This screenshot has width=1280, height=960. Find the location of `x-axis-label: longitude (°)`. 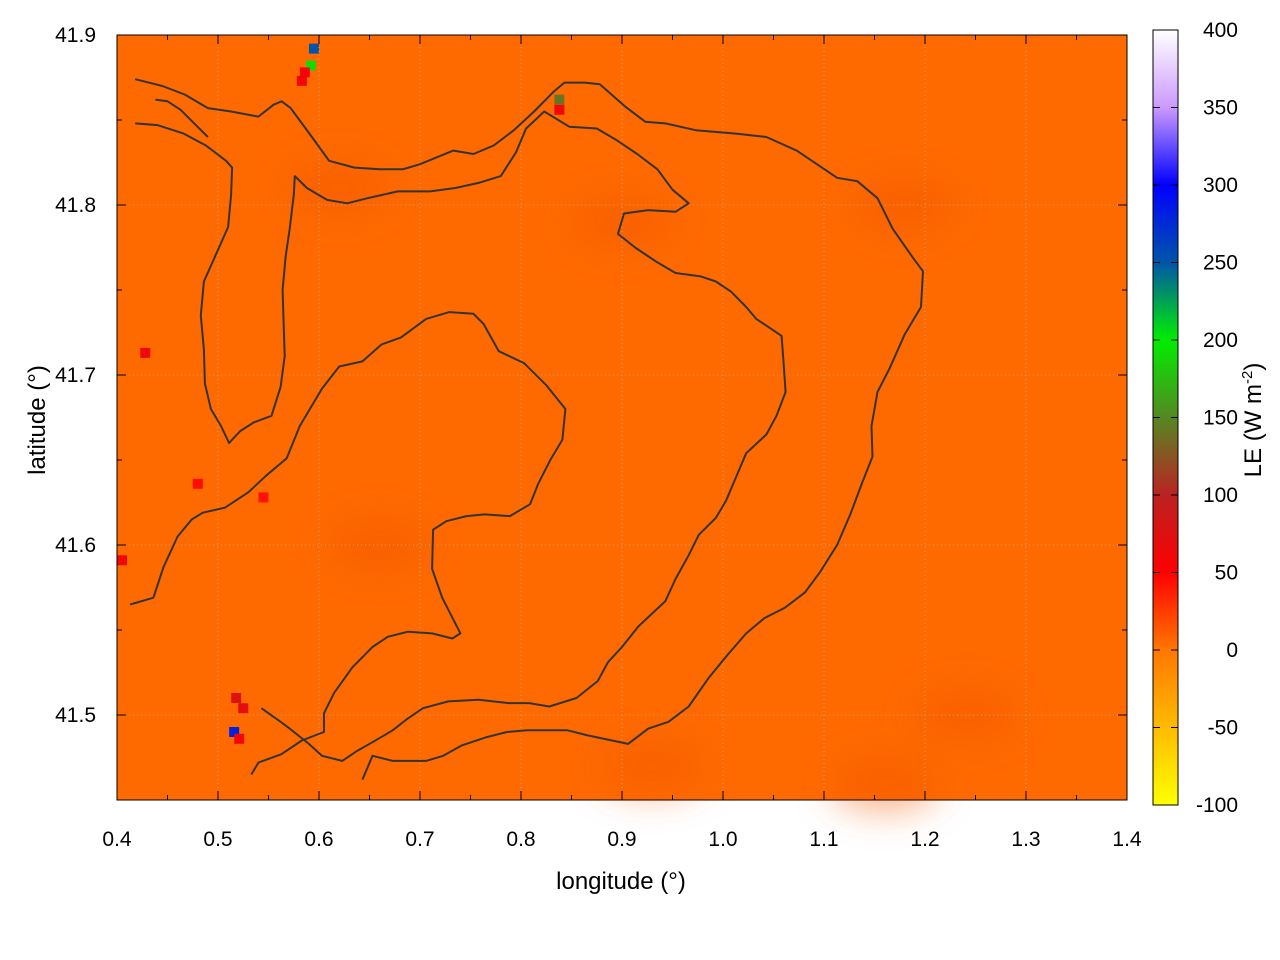

x-axis-label: longitude (°) is located at coordinates (621, 881).